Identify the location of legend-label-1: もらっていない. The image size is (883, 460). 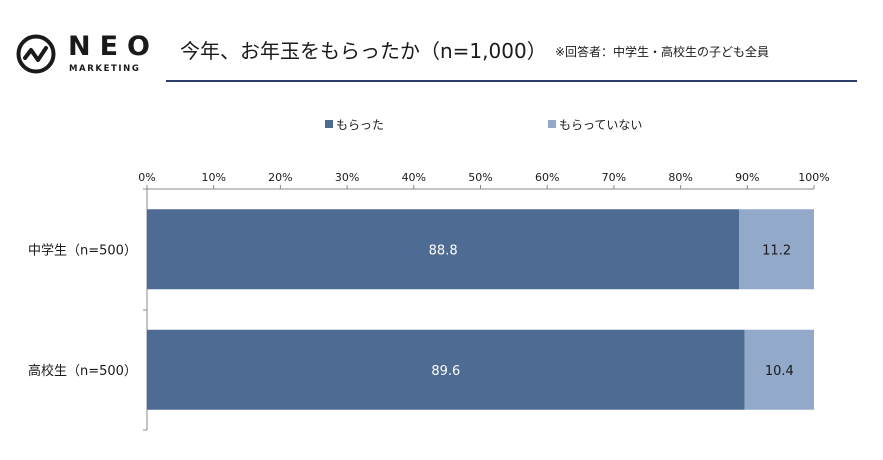
(600, 125).